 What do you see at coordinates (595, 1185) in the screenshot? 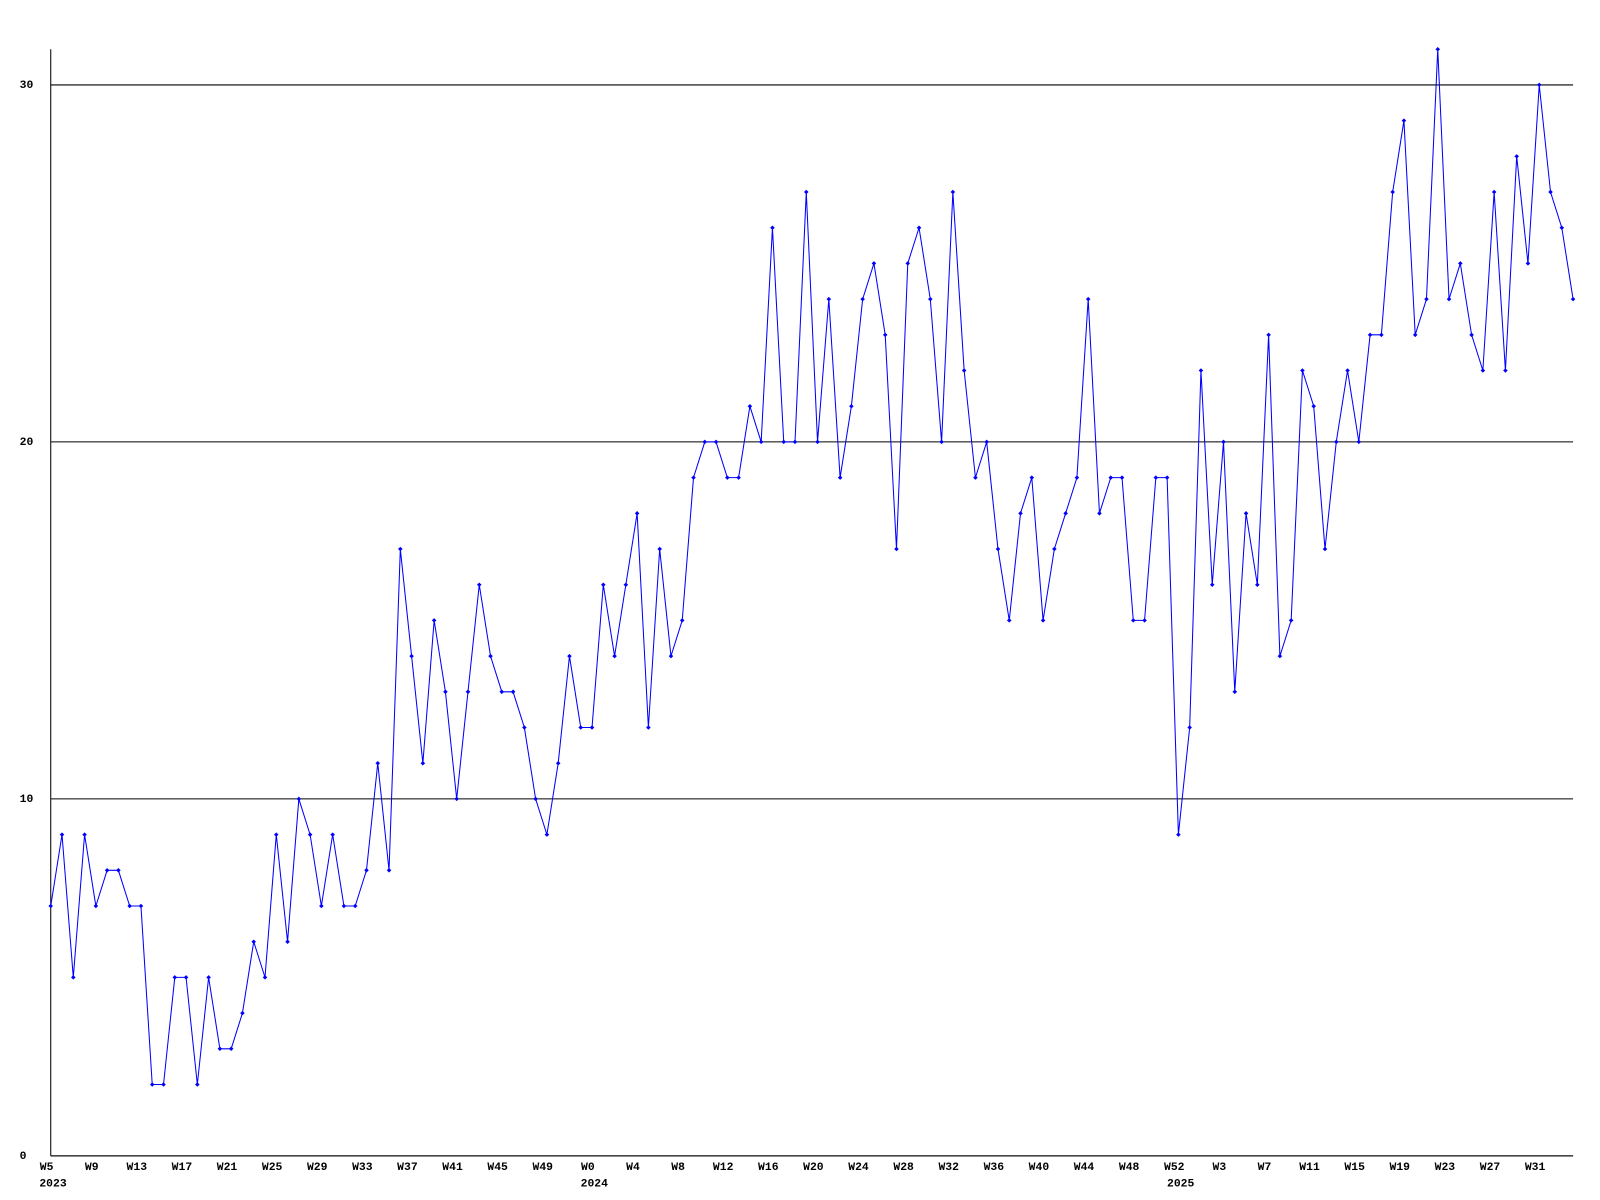
I see `x-year-label: 2024` at bounding box center [595, 1185].